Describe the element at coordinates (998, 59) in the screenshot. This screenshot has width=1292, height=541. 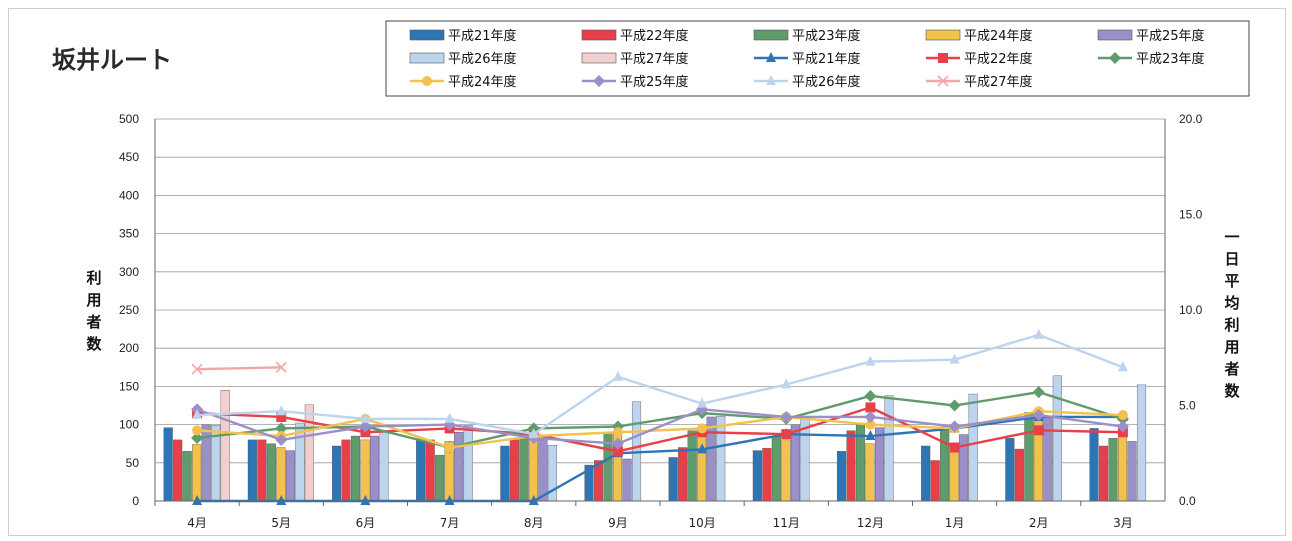
I see `legend-label: 平成22年度` at that location.